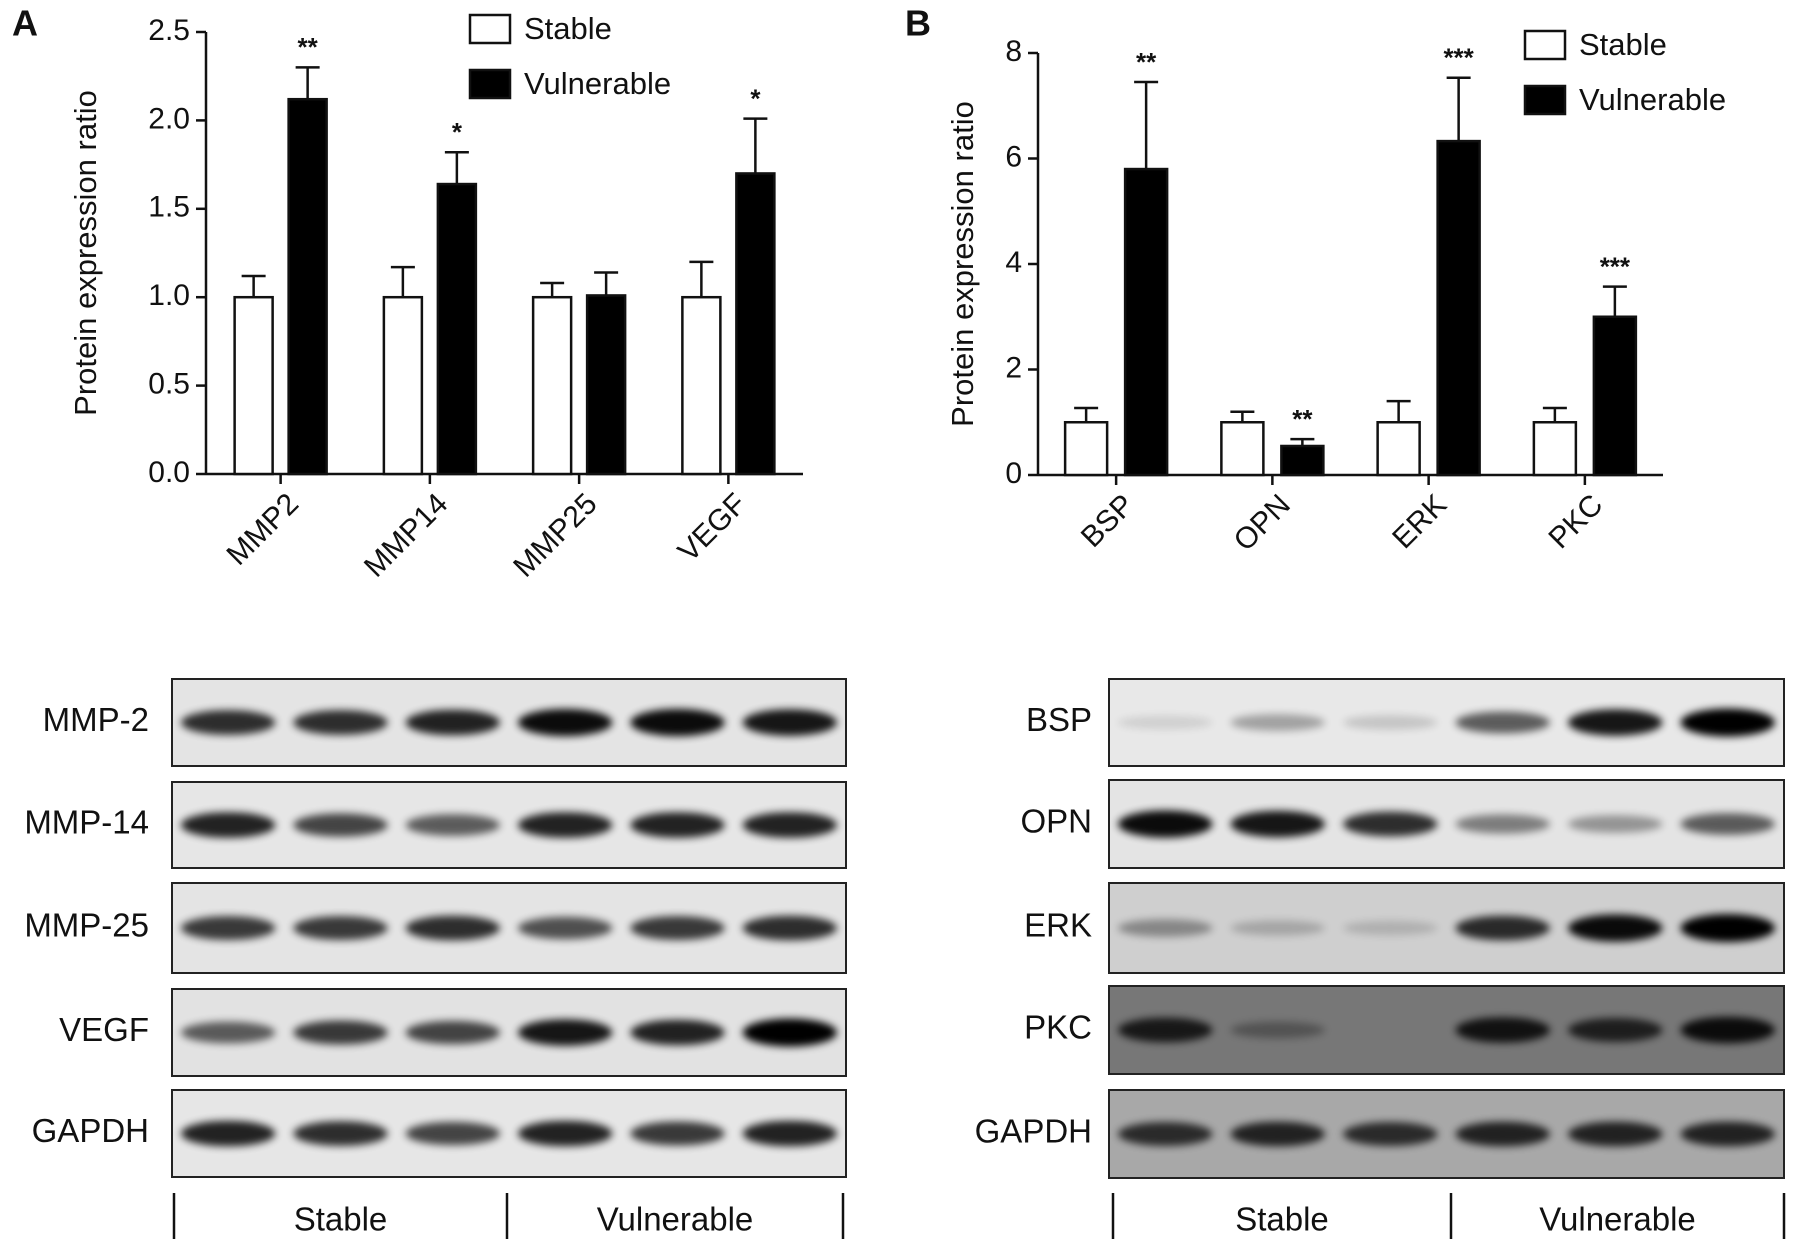 The height and width of the screenshot is (1251, 1795). What do you see at coordinates (1262, 522) in the screenshot?
I see `x-tick-label: OPN` at bounding box center [1262, 522].